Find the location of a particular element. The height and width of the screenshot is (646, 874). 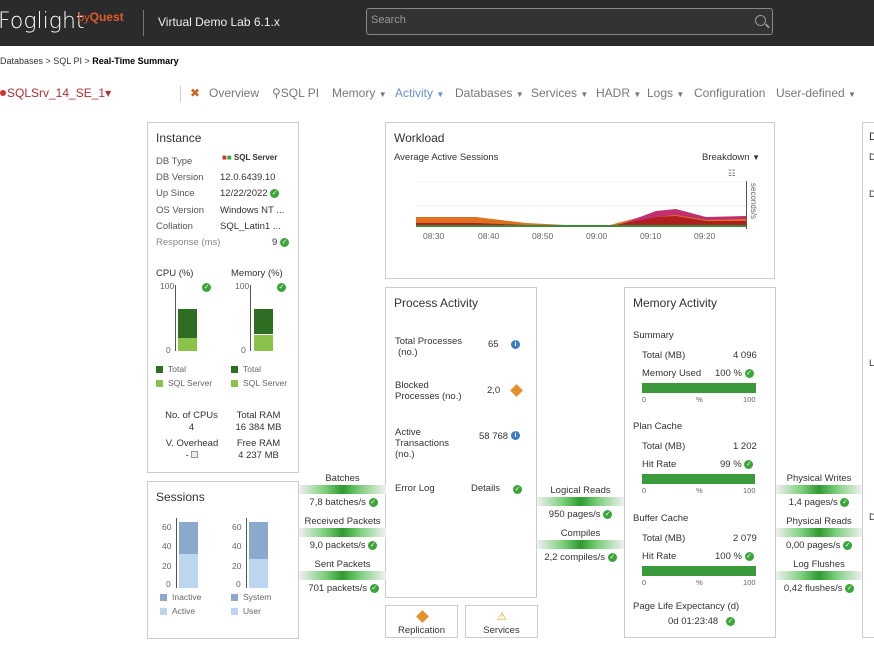

received-packets-value: 9,0 packets/s ✓ is located at coordinates (343, 545).